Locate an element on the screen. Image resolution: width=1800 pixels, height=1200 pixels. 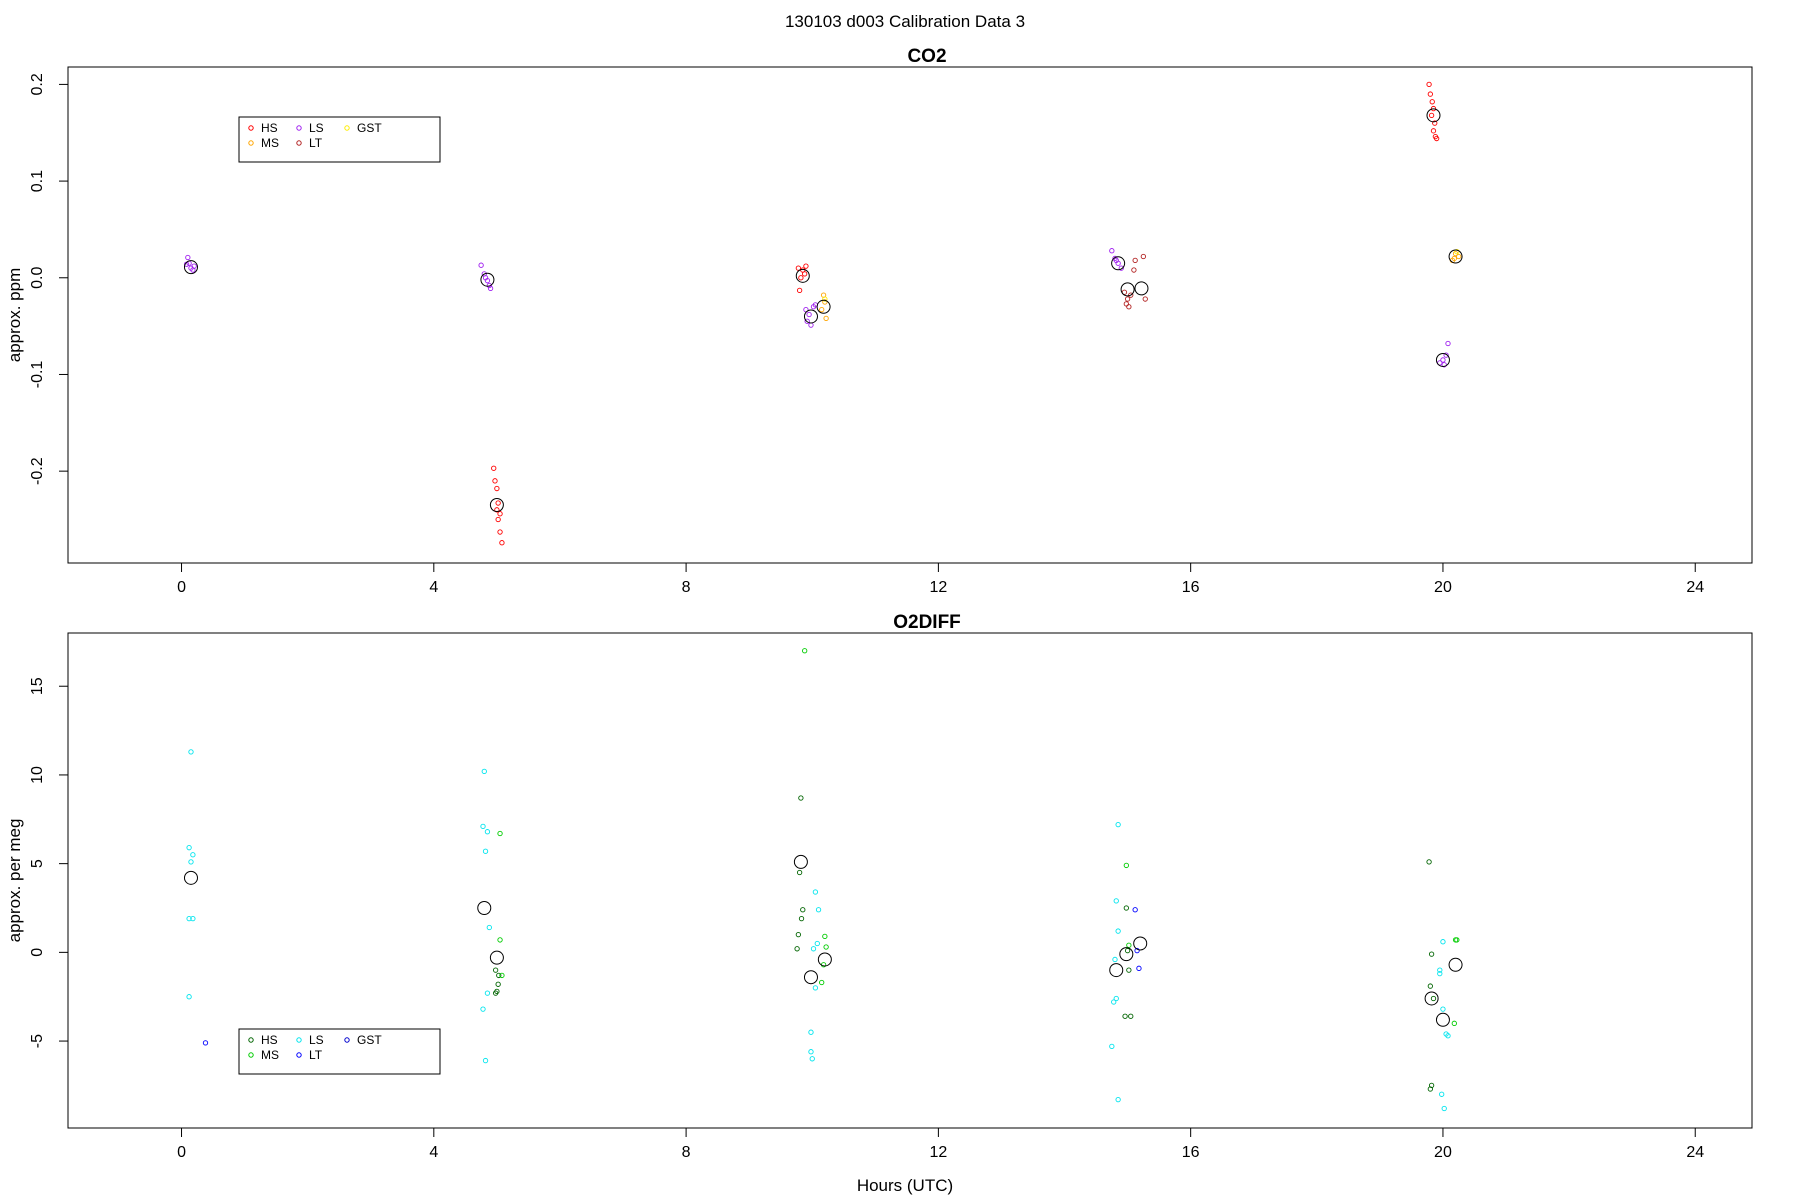
x-tick-label: 4 is located at coordinates (433, 587).